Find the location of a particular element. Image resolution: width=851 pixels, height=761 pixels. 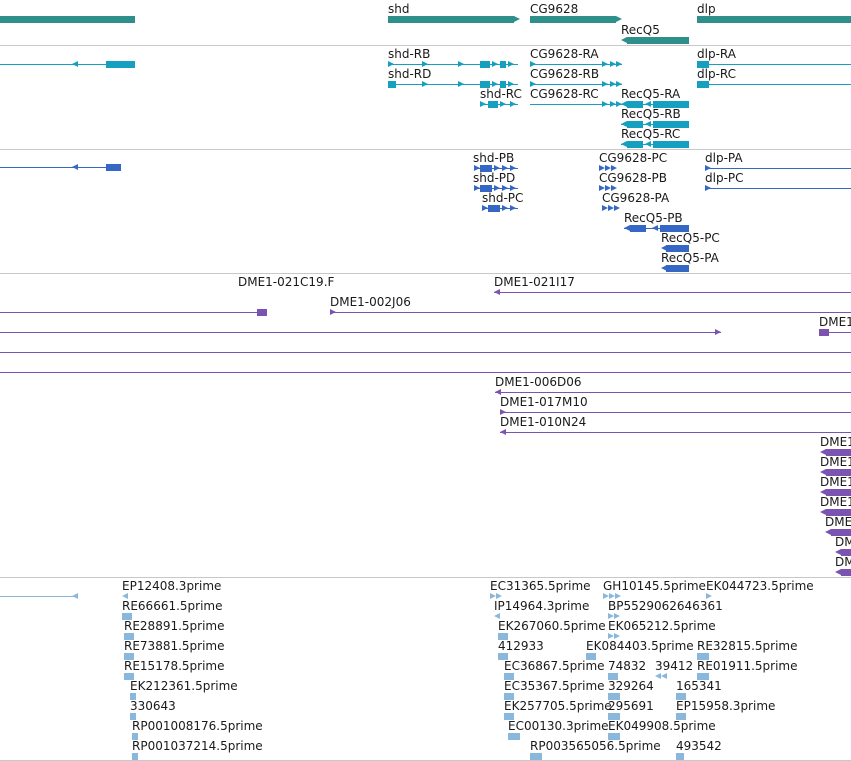

protein-label: dlp-PC is located at coordinates (724, 178).